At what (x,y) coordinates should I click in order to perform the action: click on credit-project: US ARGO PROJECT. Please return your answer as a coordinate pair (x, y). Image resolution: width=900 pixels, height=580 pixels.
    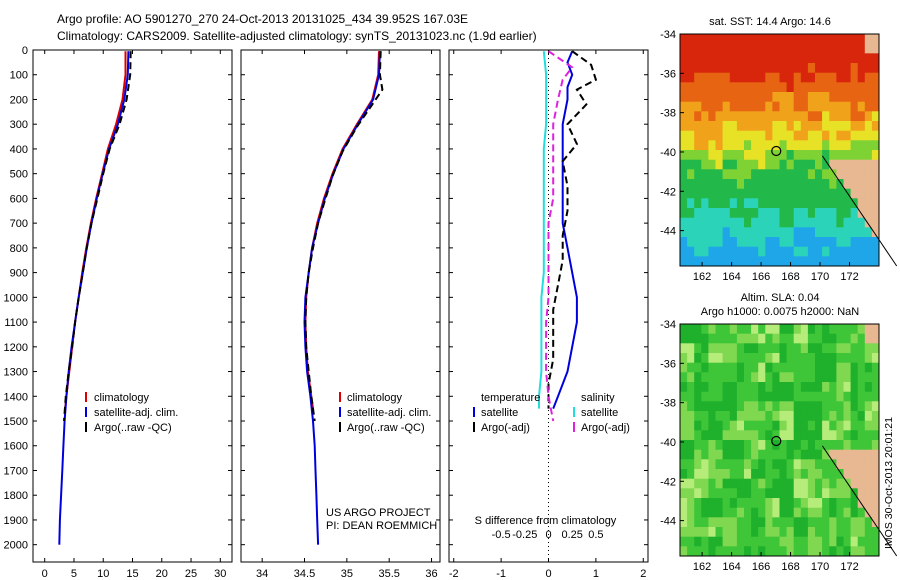
    Looking at the image, I should click on (378, 513).